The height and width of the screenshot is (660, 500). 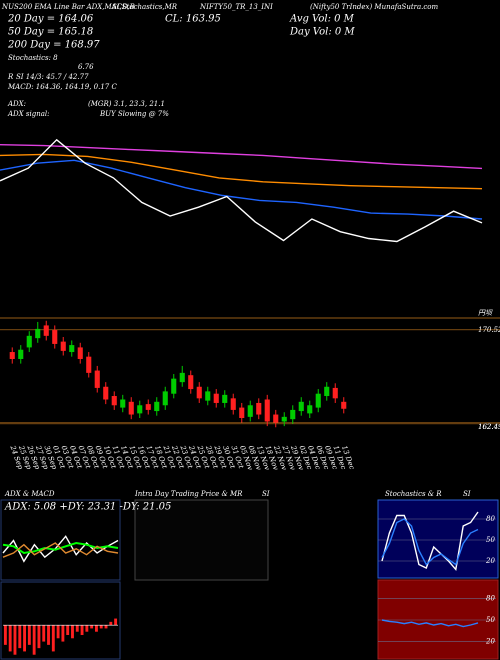 What do you see at coordinates (52, 77) in the screenshot?
I see `rsi-label: SI 14/3: 45.7 / 42.77` at bounding box center [52, 77].